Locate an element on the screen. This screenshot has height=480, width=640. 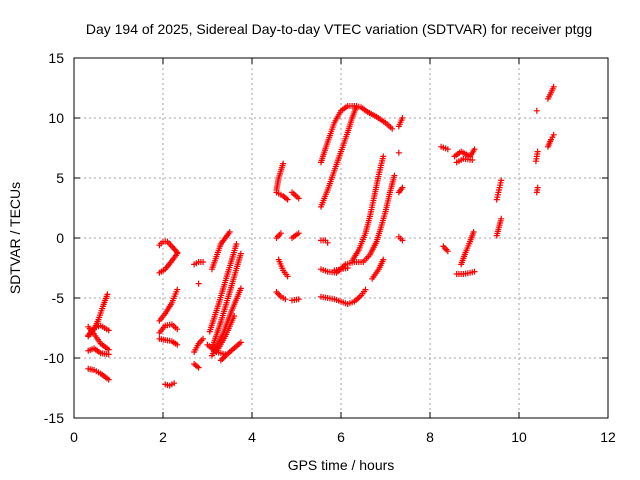
x-tick-label: 10 is located at coordinates (519, 437).